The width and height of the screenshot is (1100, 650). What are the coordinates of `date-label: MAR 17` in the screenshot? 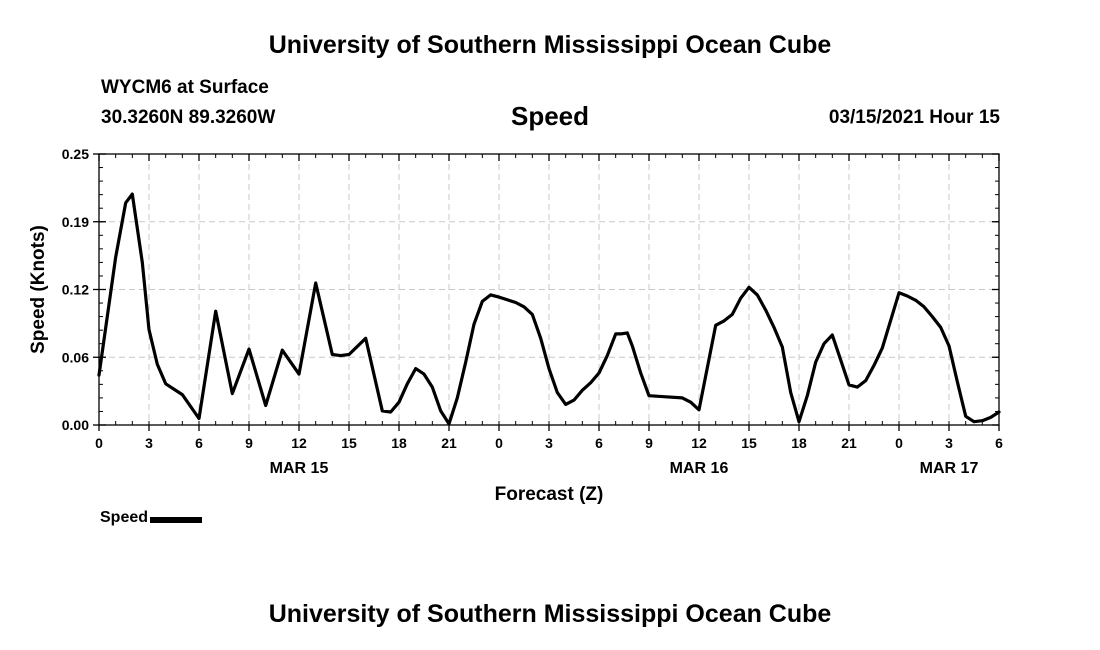 It's located at (949, 468).